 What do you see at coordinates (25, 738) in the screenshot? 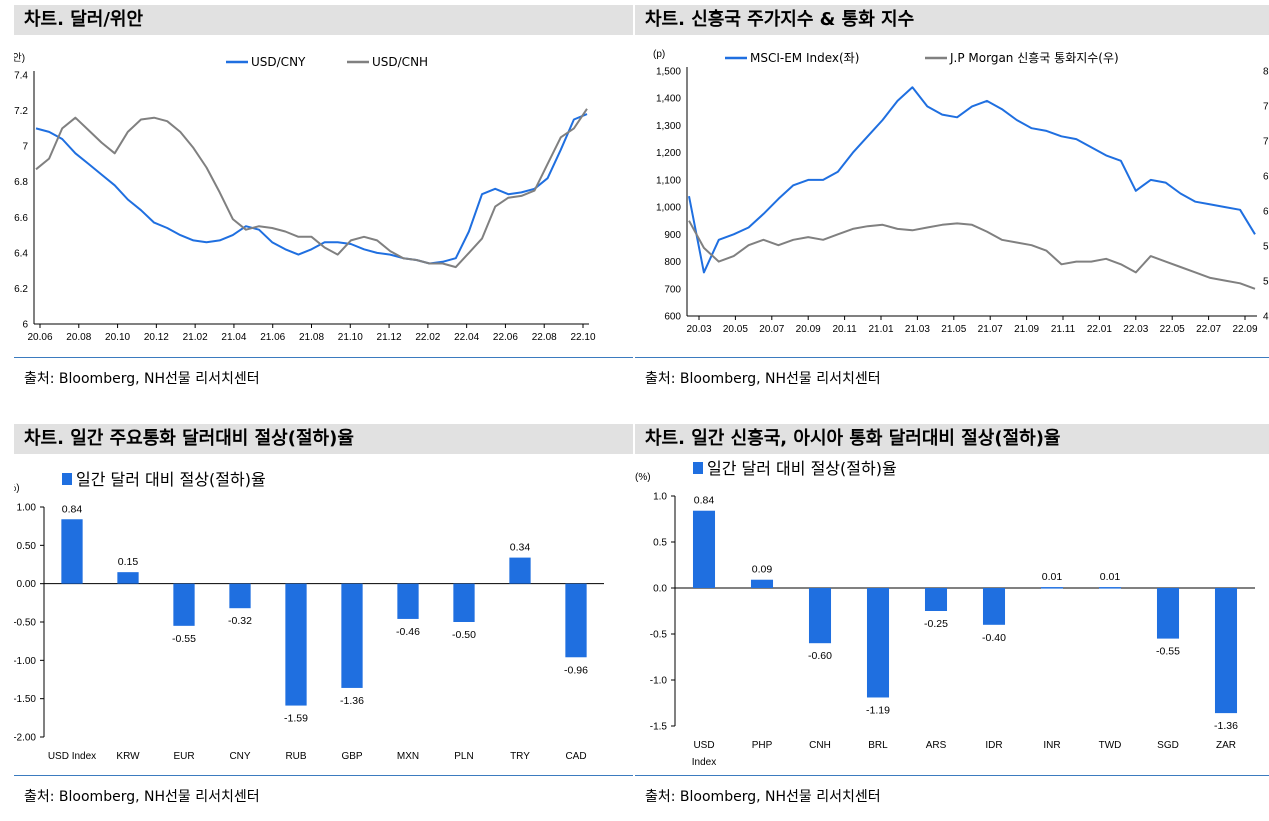
I see `y-tick-label: -2.00` at bounding box center [25, 738].